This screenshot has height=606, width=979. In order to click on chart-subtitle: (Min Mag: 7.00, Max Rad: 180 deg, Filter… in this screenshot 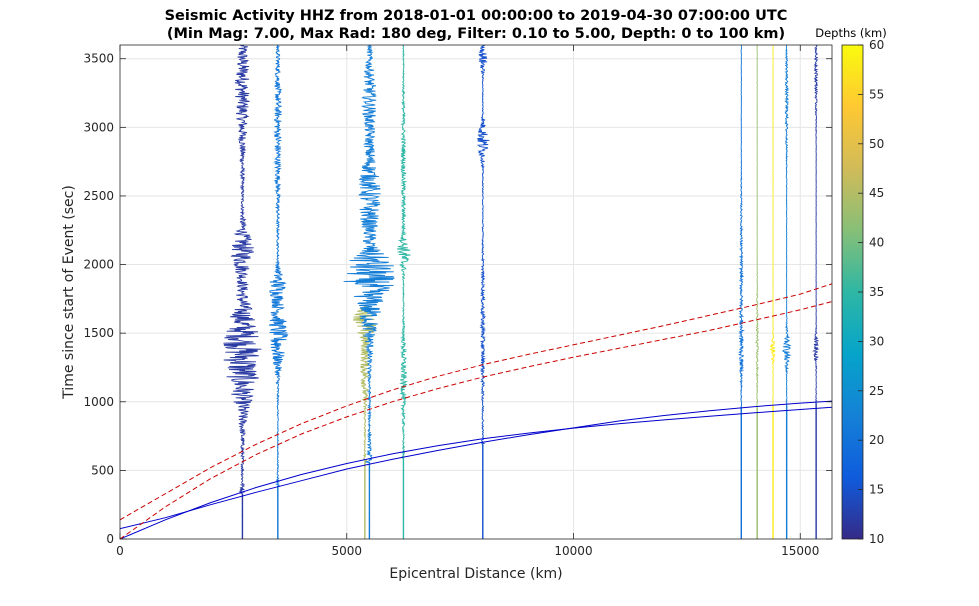, I will do `click(476, 34)`.